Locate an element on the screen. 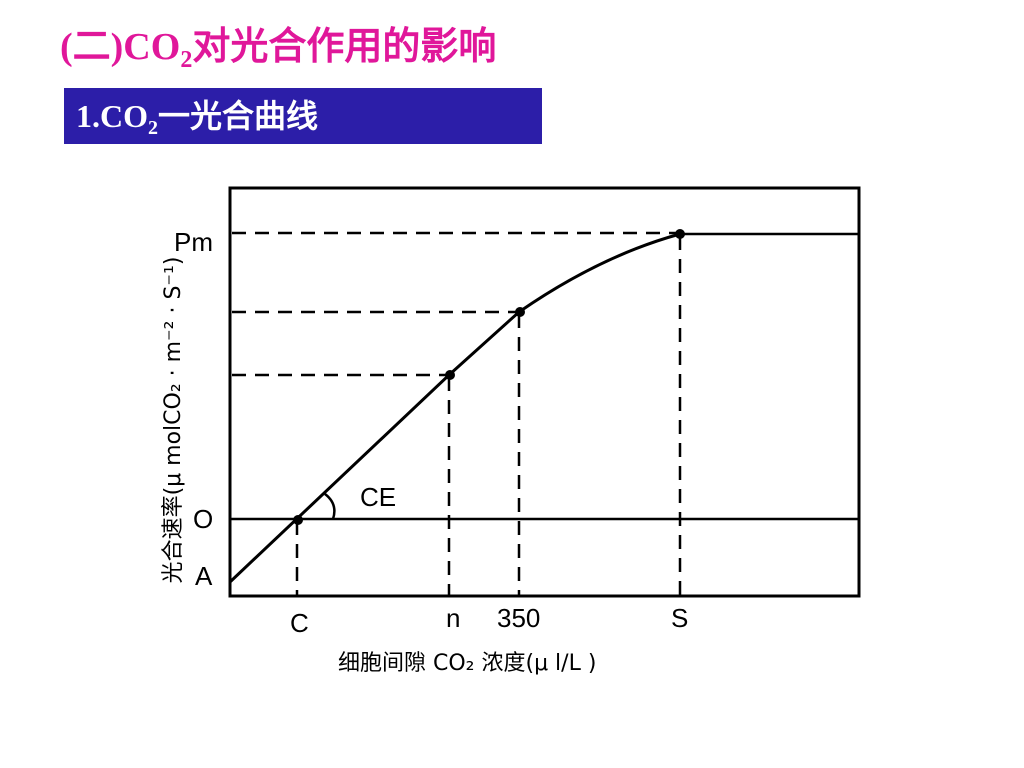  x-mark-n: n is located at coordinates (453, 618).